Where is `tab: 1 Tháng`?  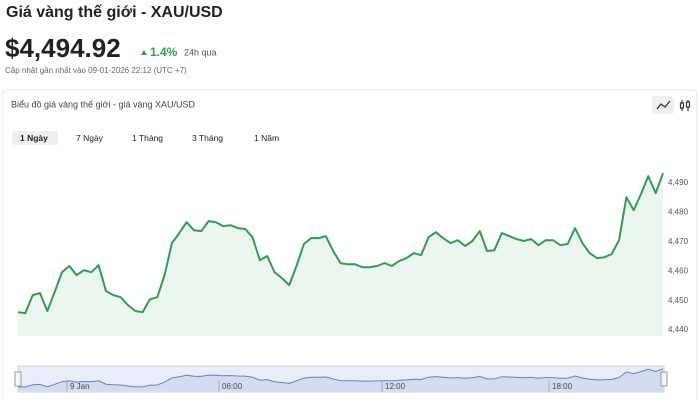
tab: 1 Tháng is located at coordinates (147, 138).